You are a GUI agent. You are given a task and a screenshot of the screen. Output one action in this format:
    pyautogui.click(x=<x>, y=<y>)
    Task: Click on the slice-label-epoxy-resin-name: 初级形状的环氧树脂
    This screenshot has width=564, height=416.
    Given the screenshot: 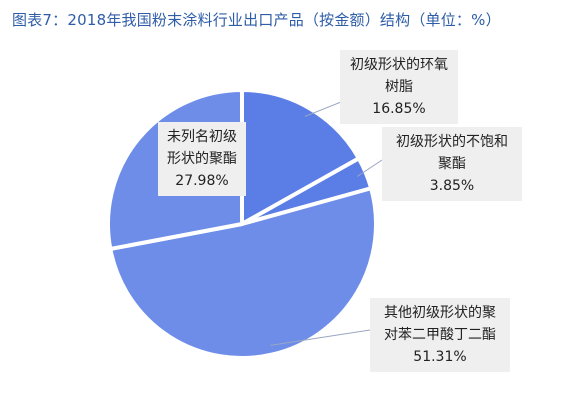 What is the action you would take?
    pyautogui.click(x=399, y=76)
    